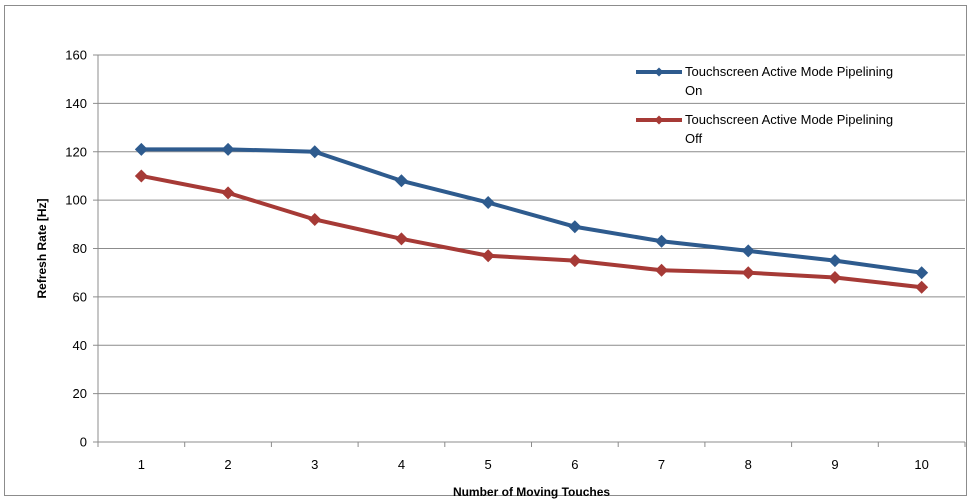  What do you see at coordinates (531, 492) in the screenshot?
I see `x-axis-title: Number of Moving Touches` at bounding box center [531, 492].